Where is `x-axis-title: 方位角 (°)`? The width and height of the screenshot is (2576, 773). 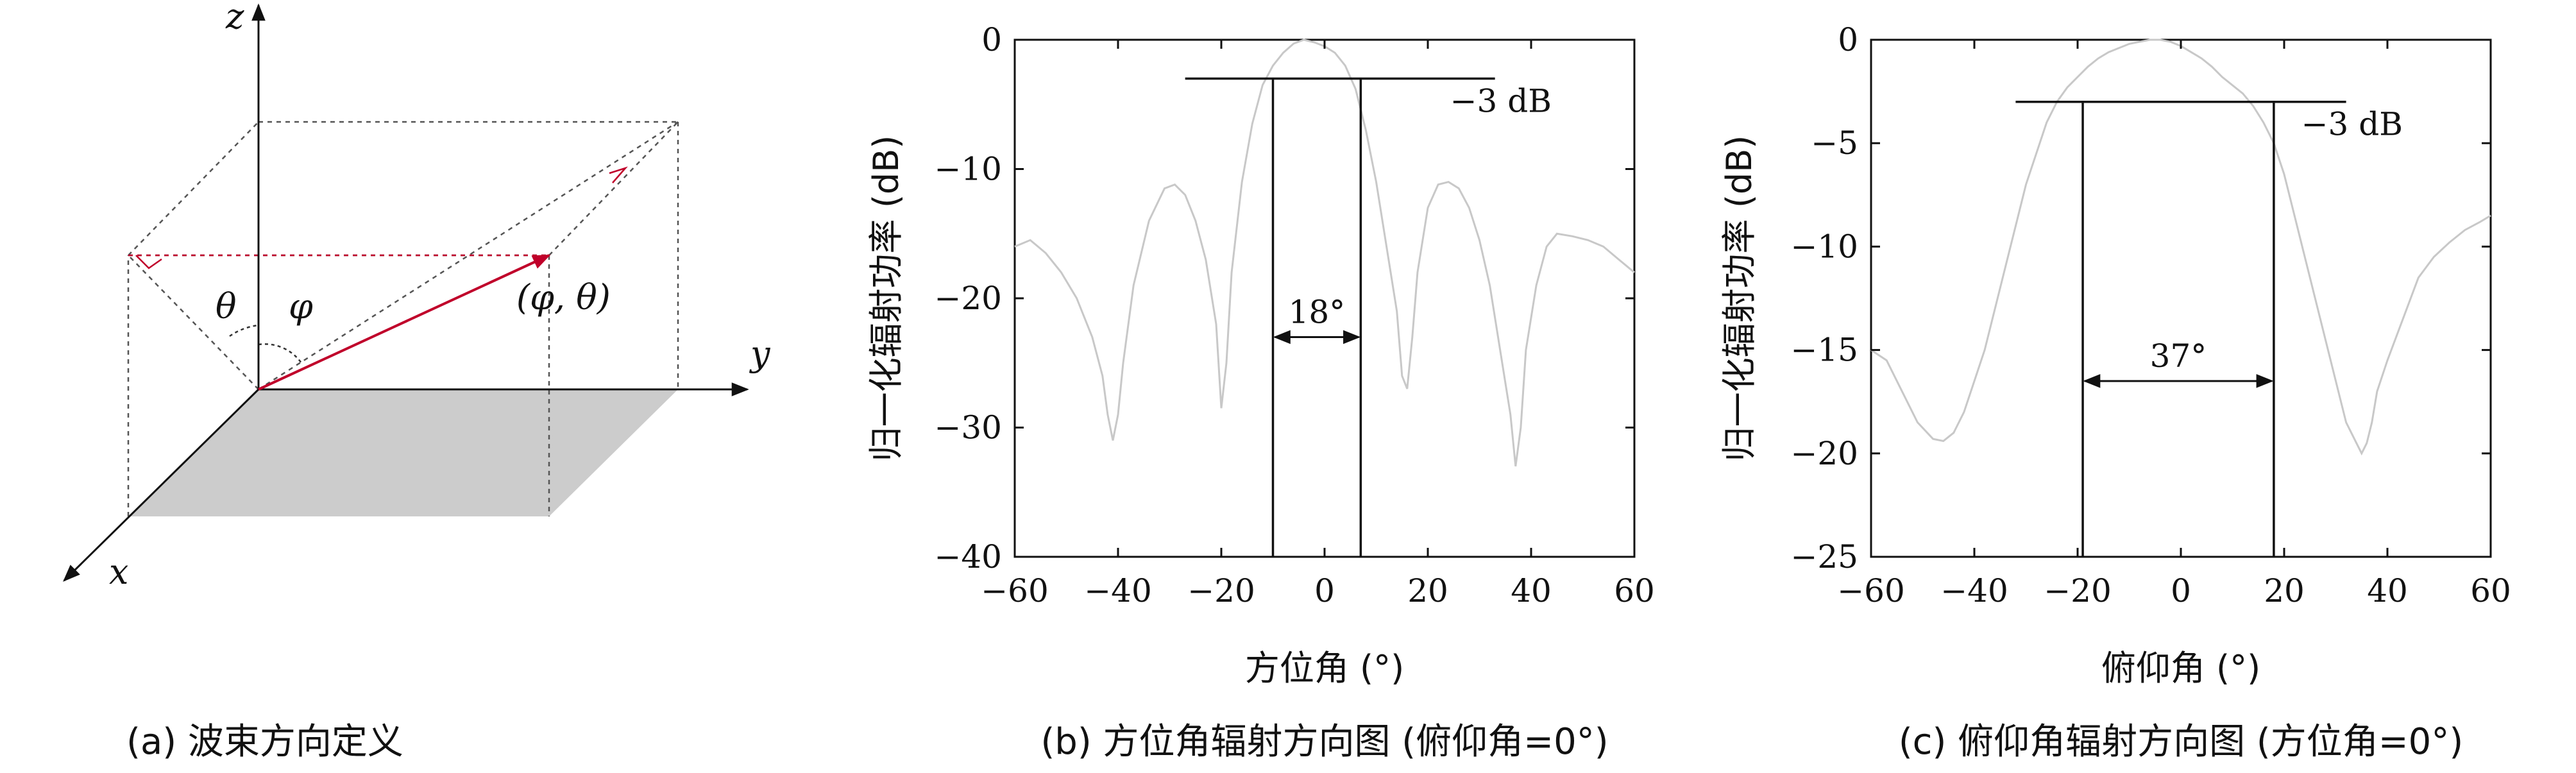 x-axis-title: 方位角 (°) is located at coordinates (1324, 668).